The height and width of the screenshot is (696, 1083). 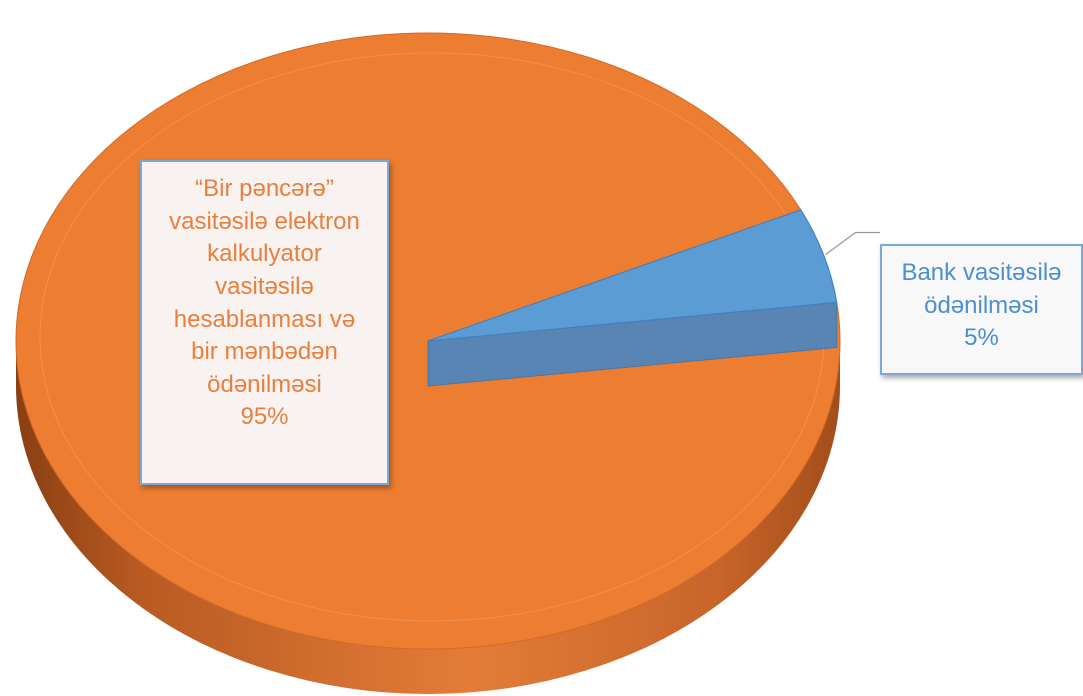 I want to click on label-line: hesablanması və, so click(x=264, y=319).